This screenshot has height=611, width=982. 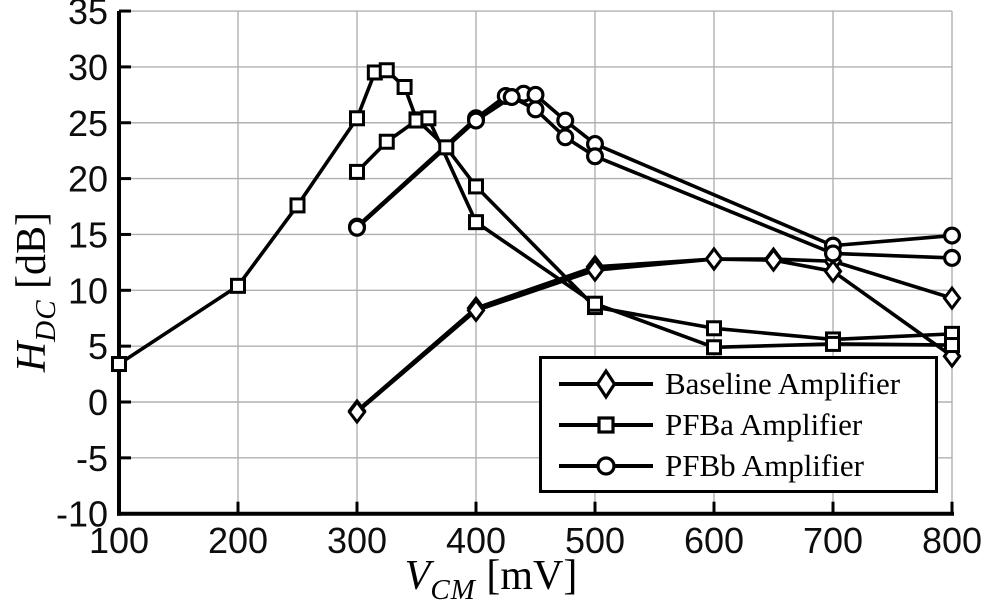 What do you see at coordinates (88, 179) in the screenshot?
I see `y-tick-label: 20` at bounding box center [88, 179].